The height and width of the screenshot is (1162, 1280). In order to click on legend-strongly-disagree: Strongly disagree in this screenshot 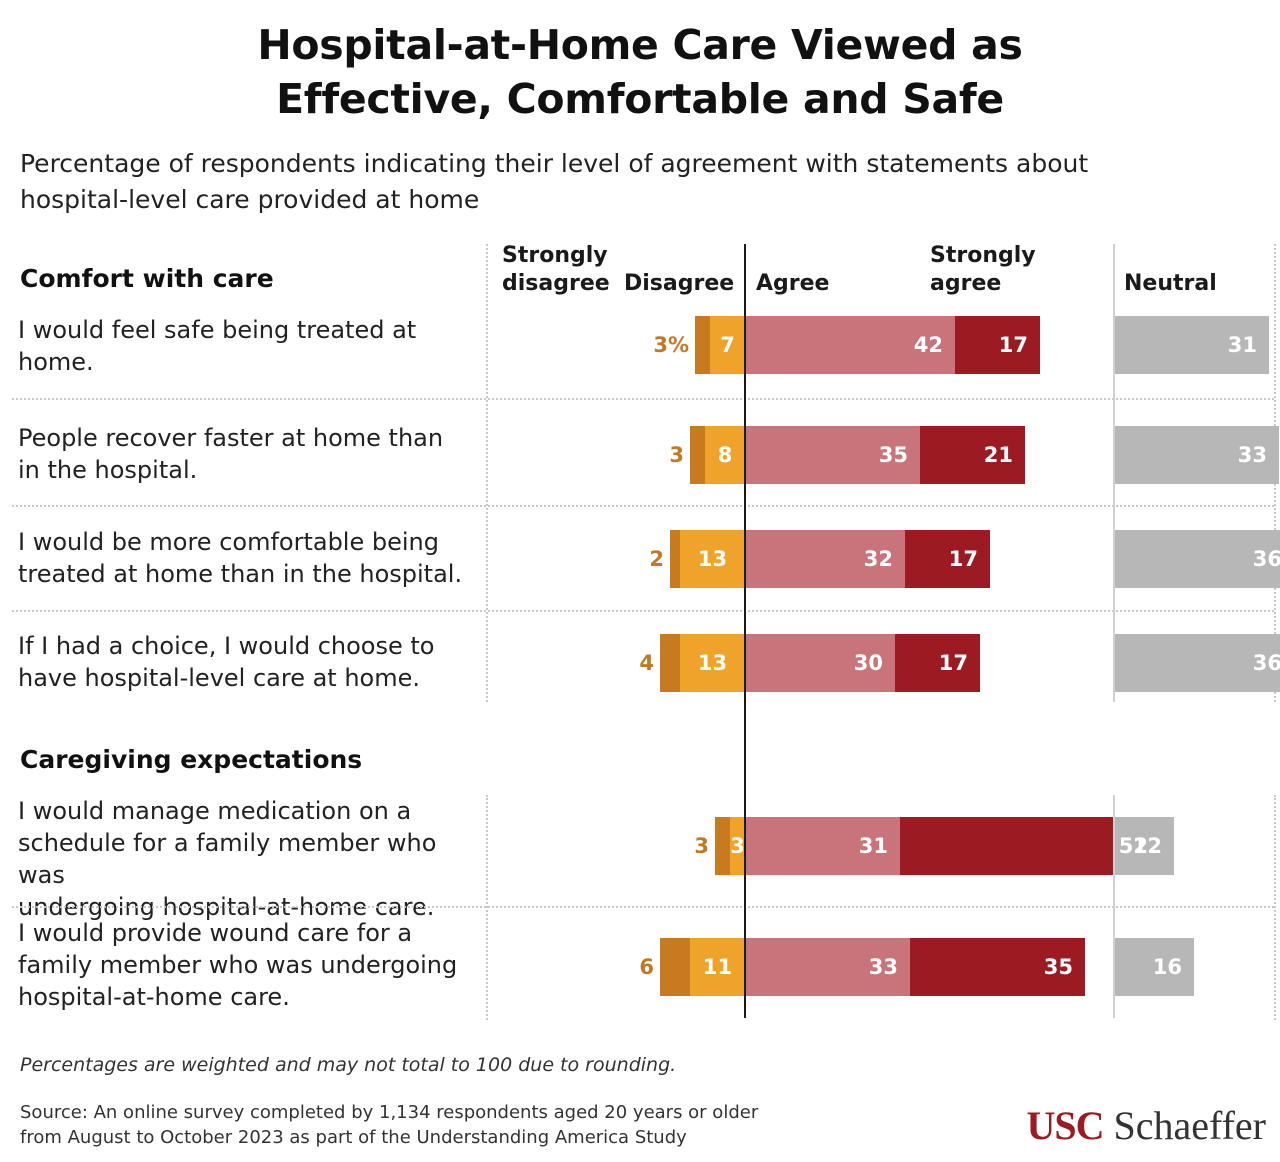, I will do `click(556, 270)`.